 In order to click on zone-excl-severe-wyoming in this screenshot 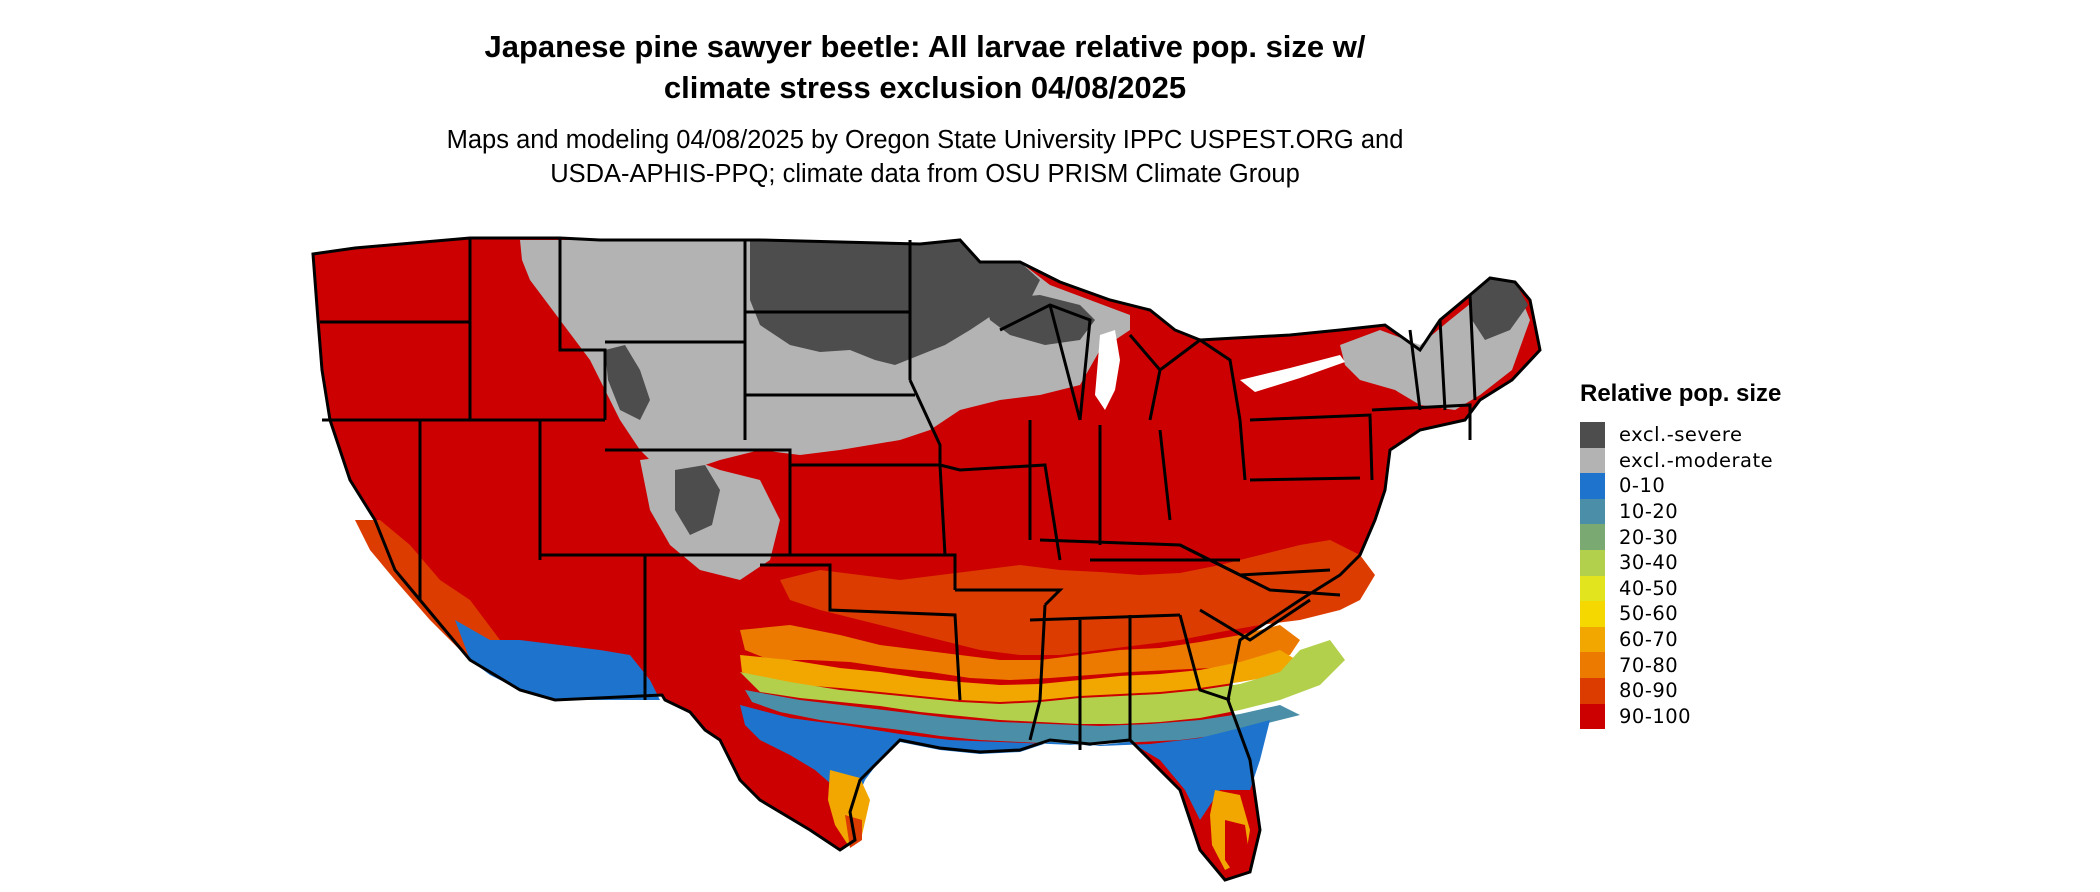, I will do `click(627, 382)`.